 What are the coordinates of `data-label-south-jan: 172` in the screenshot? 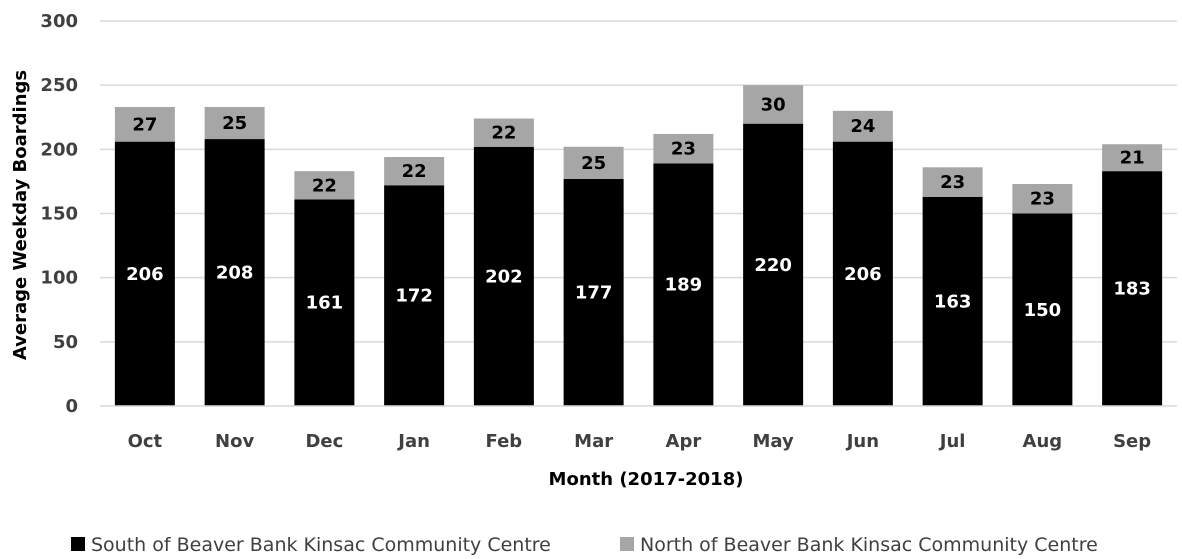 It's located at (414, 296).